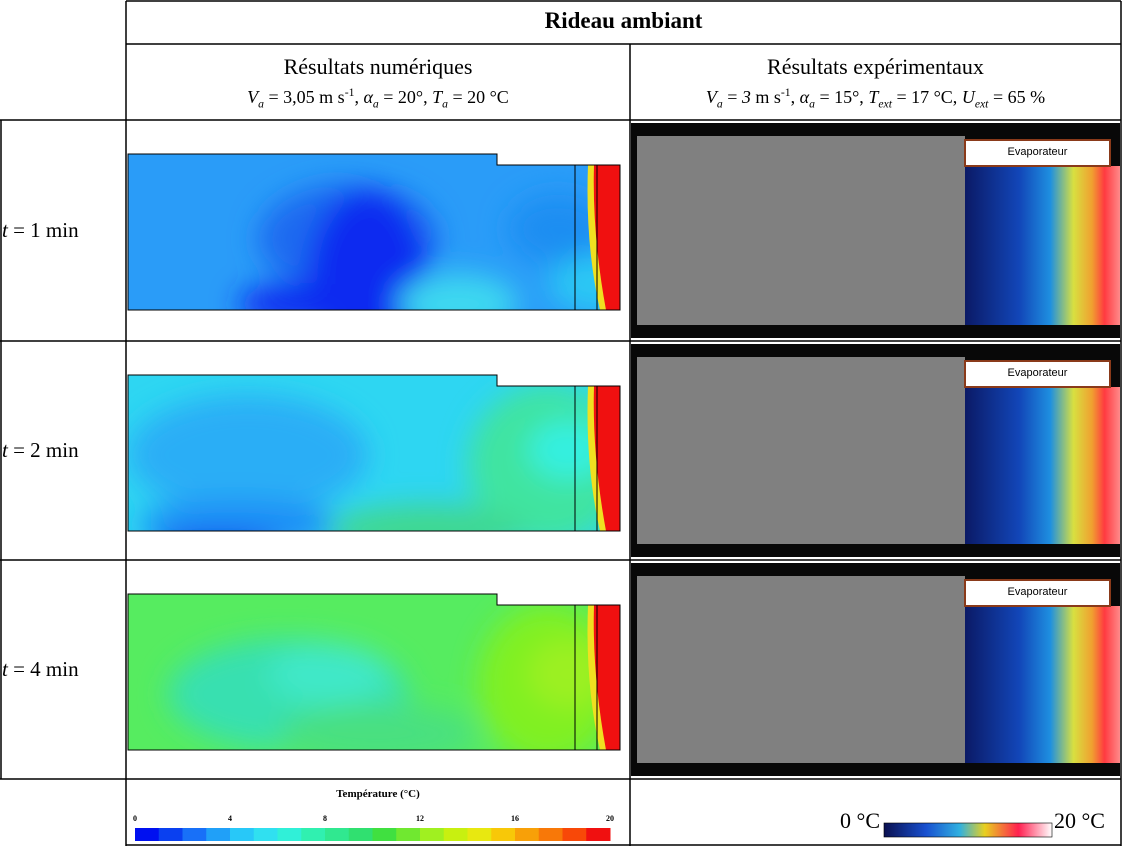 The height and width of the screenshot is (846, 1134). I want to click on param-symbol: V, so click(711, 97).